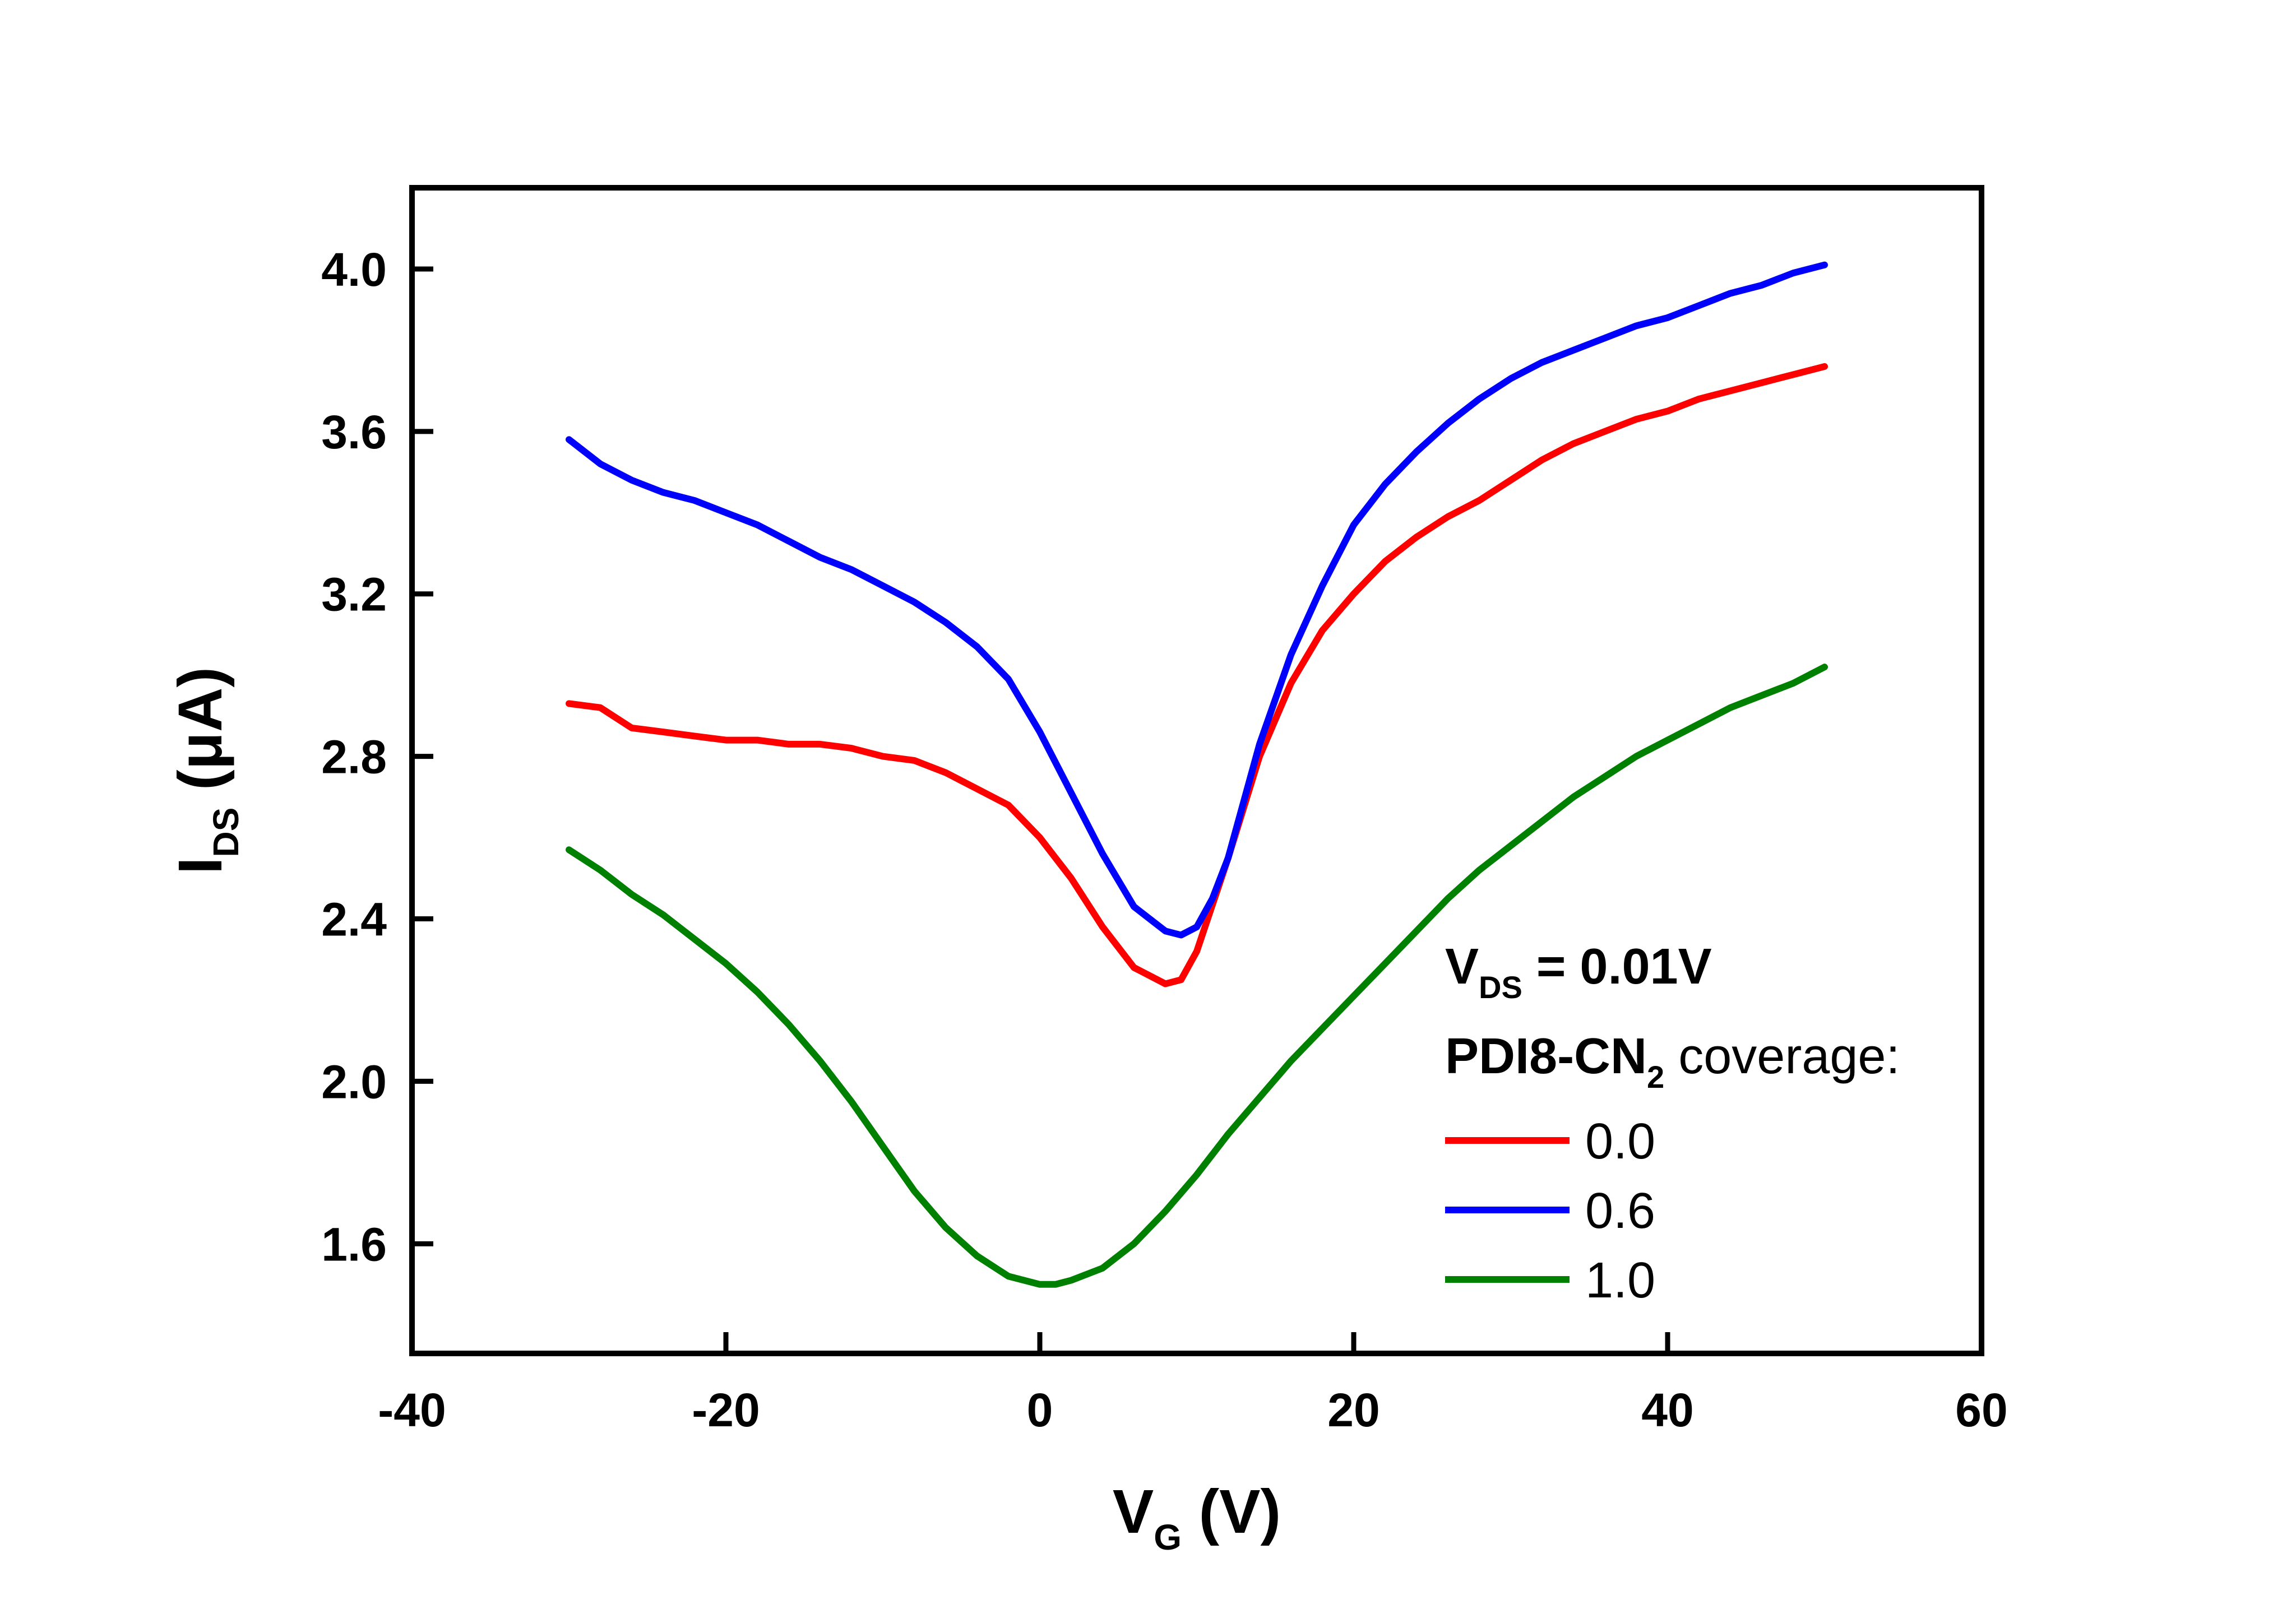  What do you see at coordinates (1040, 1410) in the screenshot?
I see `x-tick-label: 0` at bounding box center [1040, 1410].